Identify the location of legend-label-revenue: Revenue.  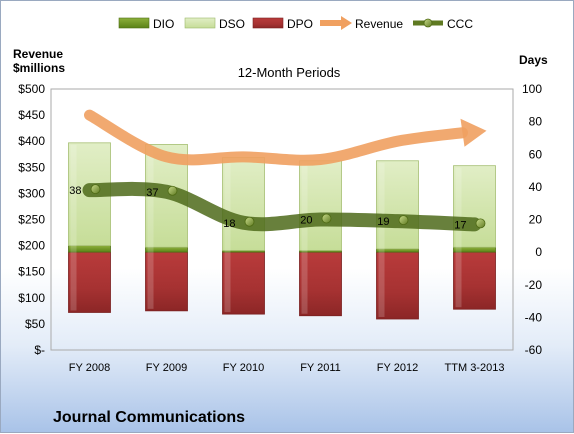
(379, 24).